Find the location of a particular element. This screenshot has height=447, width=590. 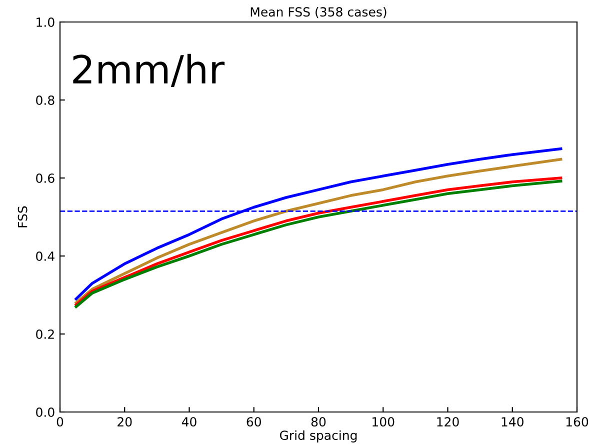

y-tick-label: 0.4 is located at coordinates (45, 256).